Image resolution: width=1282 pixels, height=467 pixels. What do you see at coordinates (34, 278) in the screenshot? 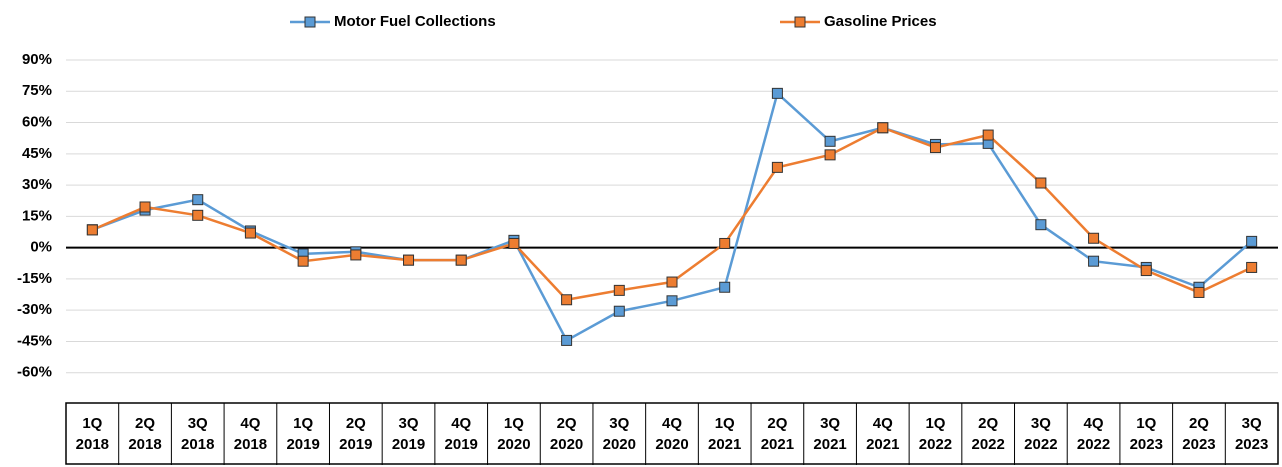
I see `y-tick-label: -15%` at bounding box center [34, 278].